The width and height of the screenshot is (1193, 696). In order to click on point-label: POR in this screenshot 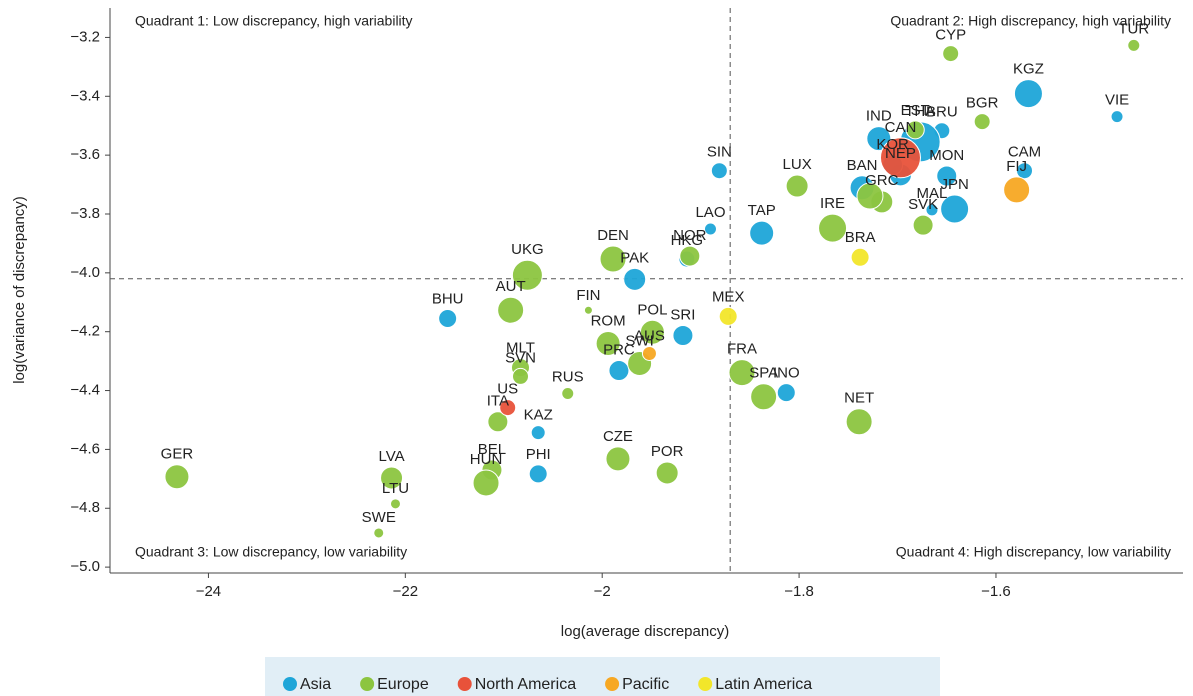, I will do `click(667, 451)`.